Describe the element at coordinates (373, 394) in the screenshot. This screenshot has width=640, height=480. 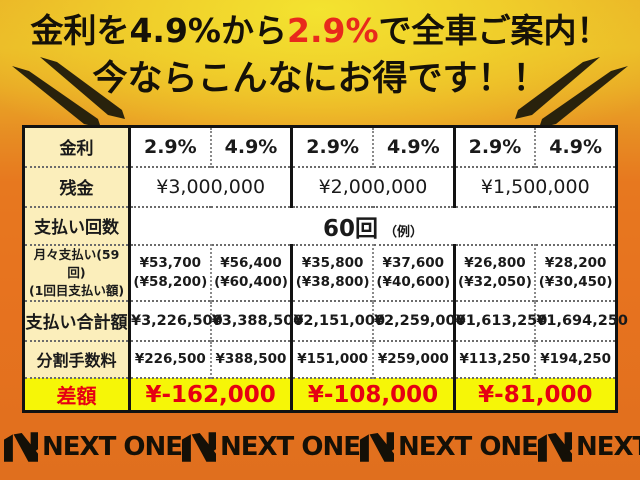
I see `difference-cell: ¥-108,000` at that location.